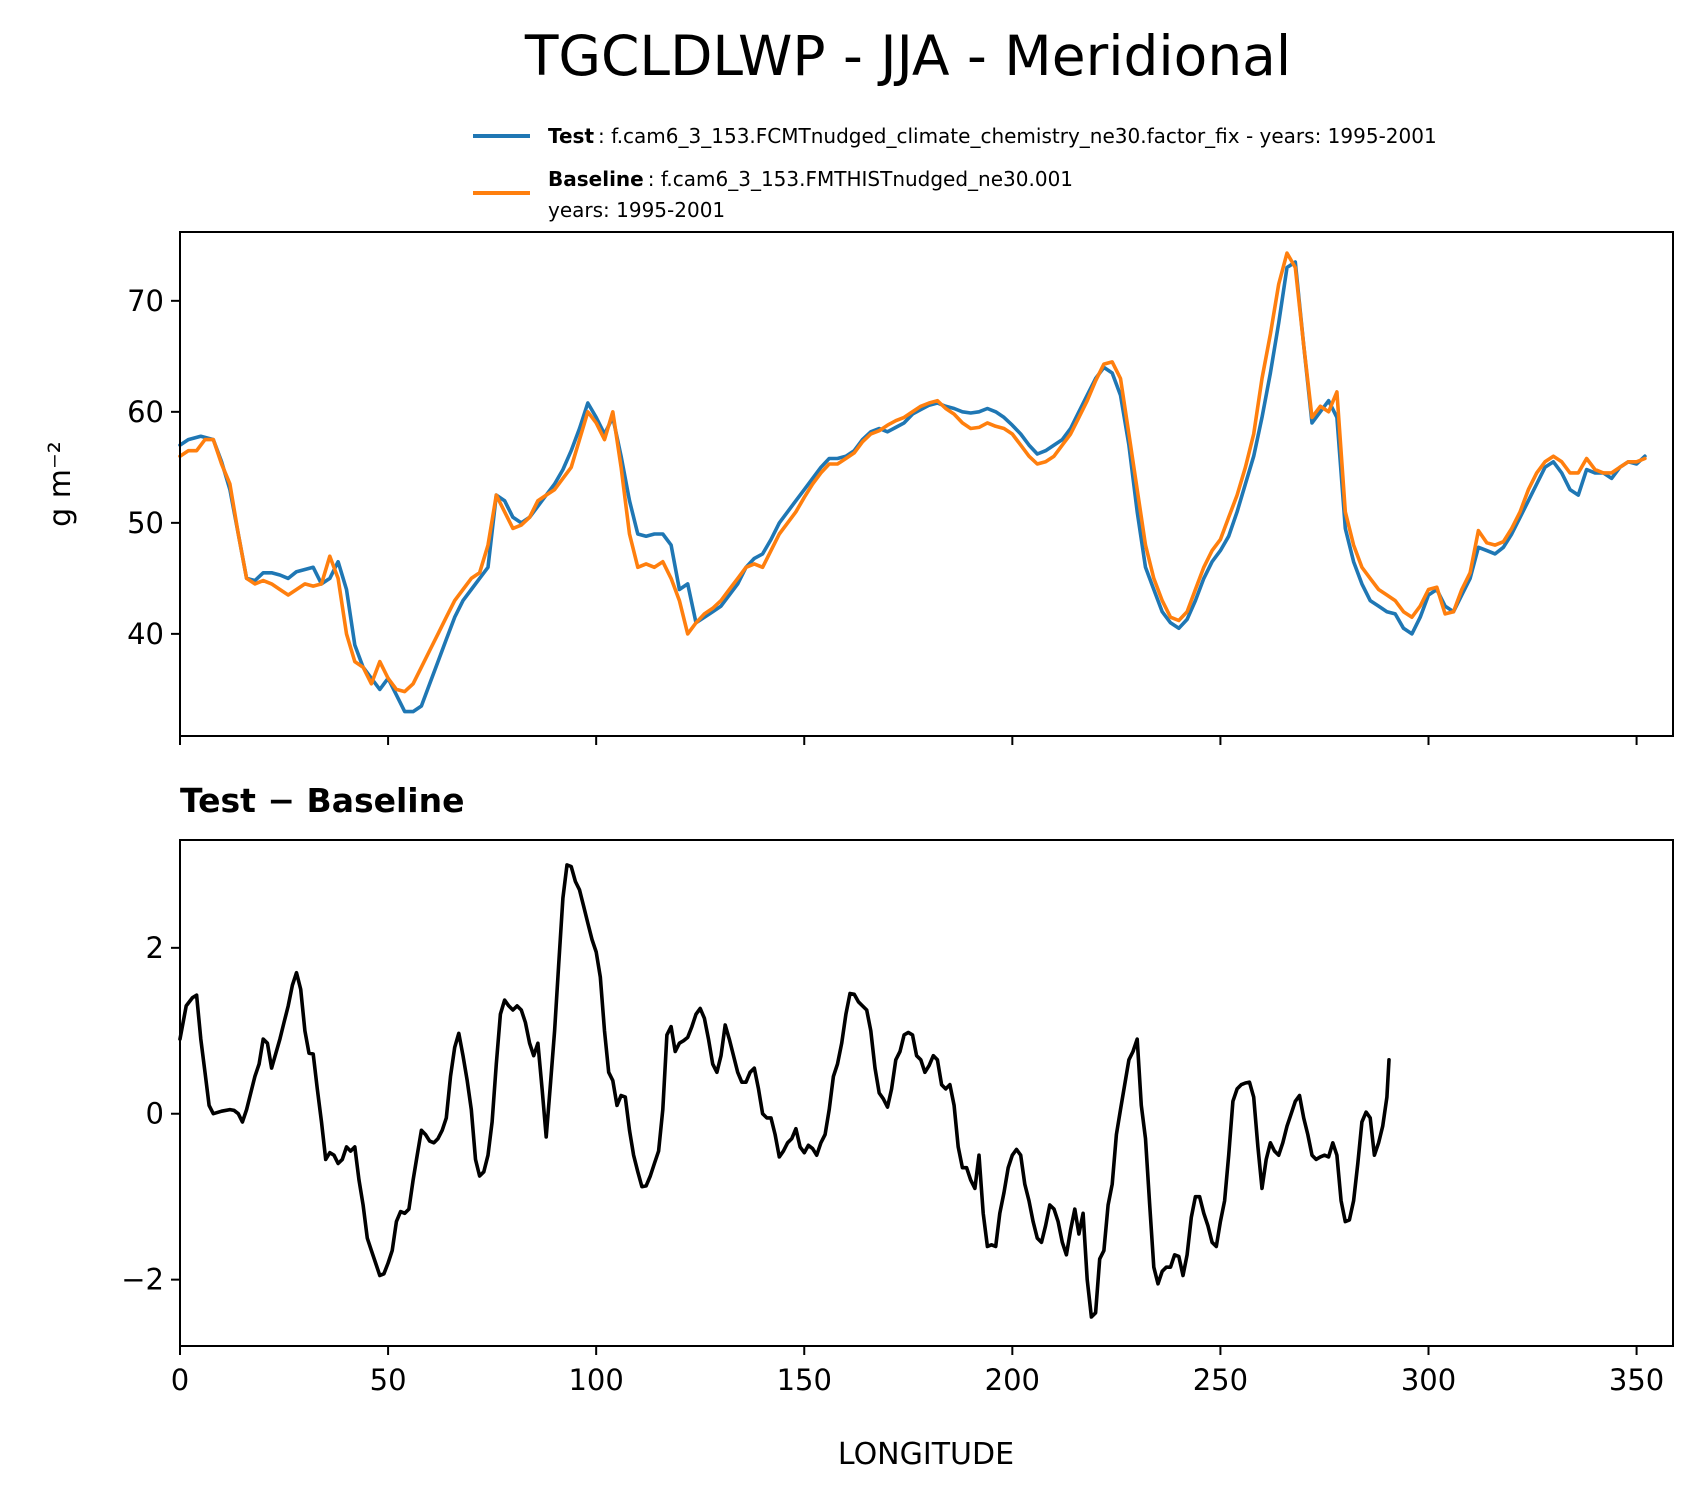 This screenshot has width=1700, height=1496. I want to click on bottom-panel-title: Test − Baseline, so click(322, 800).